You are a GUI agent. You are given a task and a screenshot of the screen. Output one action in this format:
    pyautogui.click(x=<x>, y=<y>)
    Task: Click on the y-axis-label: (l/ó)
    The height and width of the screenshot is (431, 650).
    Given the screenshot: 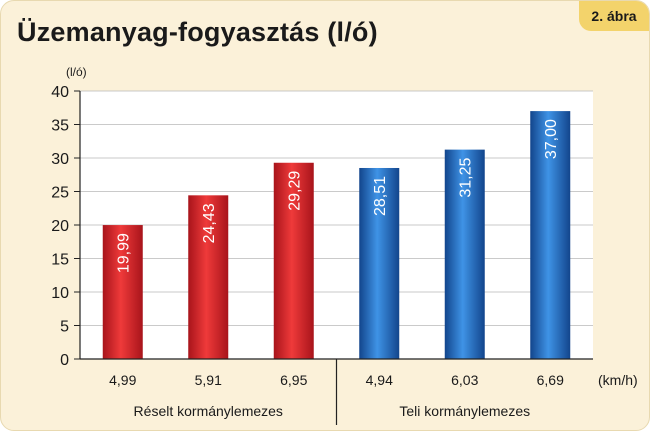 What is the action you would take?
    pyautogui.click(x=76, y=72)
    